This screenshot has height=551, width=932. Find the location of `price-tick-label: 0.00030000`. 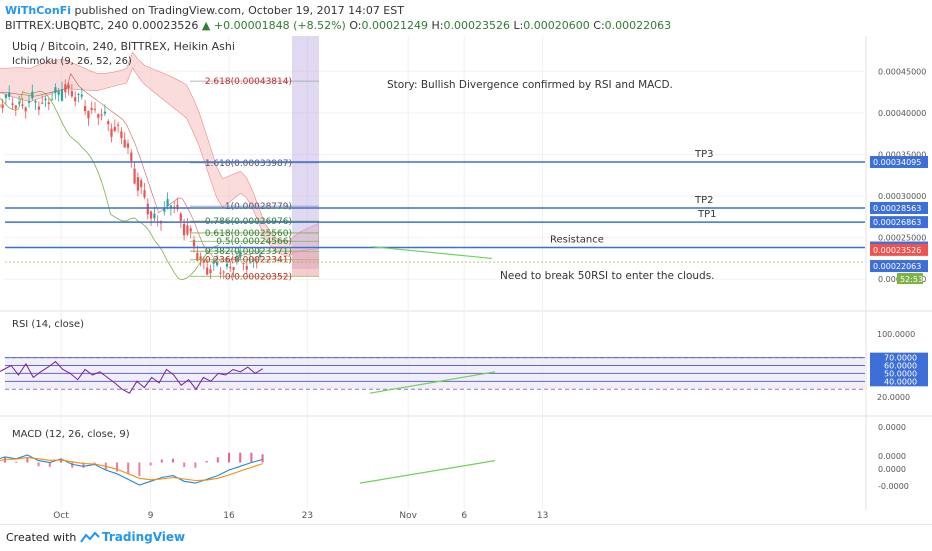

price-tick-label: 0.00030000 is located at coordinates (902, 196).